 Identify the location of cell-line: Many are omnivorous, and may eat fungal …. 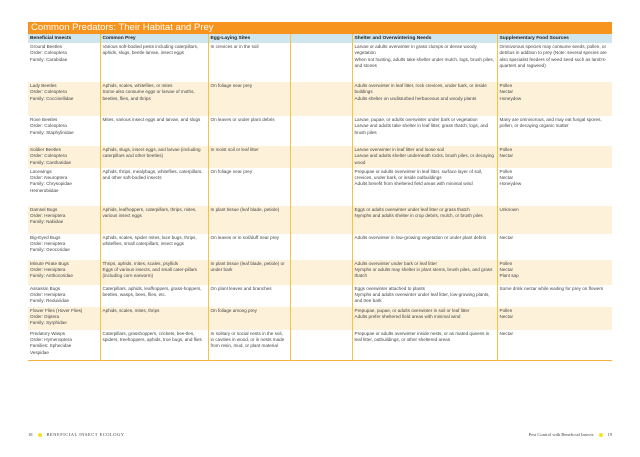
(550, 123).